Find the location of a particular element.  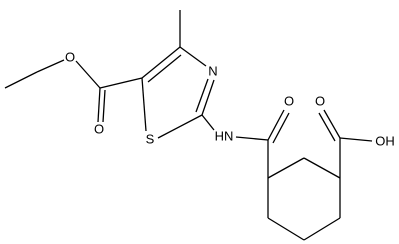

atom-label: OH is located at coordinates (385, 140).